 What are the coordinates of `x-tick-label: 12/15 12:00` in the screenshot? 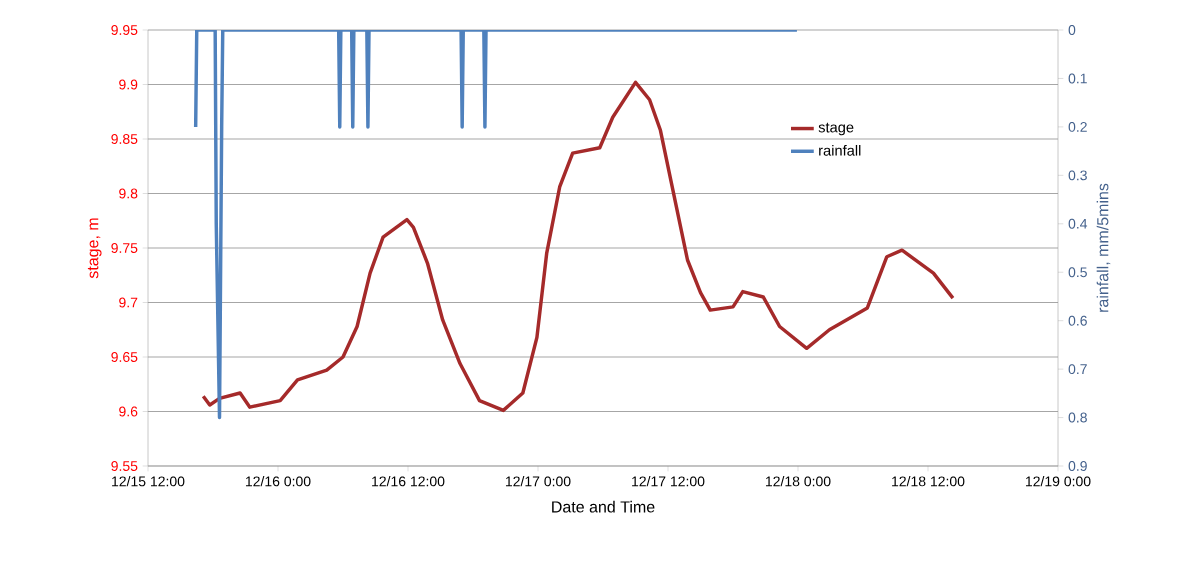 It's located at (148, 481).